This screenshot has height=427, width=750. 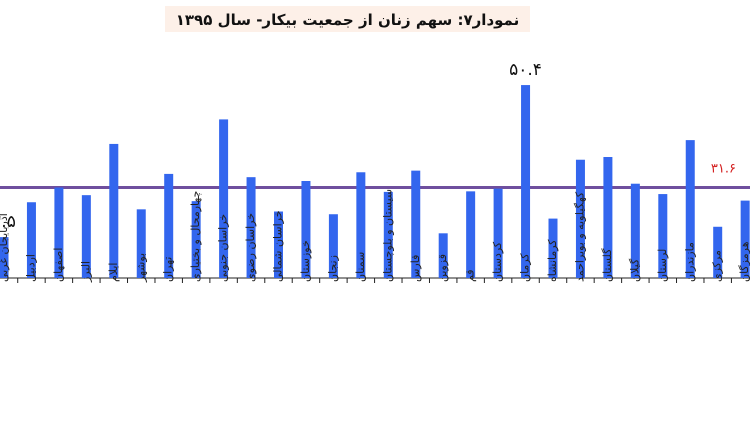 What do you see at coordinates (607, 265) in the screenshot?
I see `x-tick-label: گلستان` at bounding box center [607, 265].